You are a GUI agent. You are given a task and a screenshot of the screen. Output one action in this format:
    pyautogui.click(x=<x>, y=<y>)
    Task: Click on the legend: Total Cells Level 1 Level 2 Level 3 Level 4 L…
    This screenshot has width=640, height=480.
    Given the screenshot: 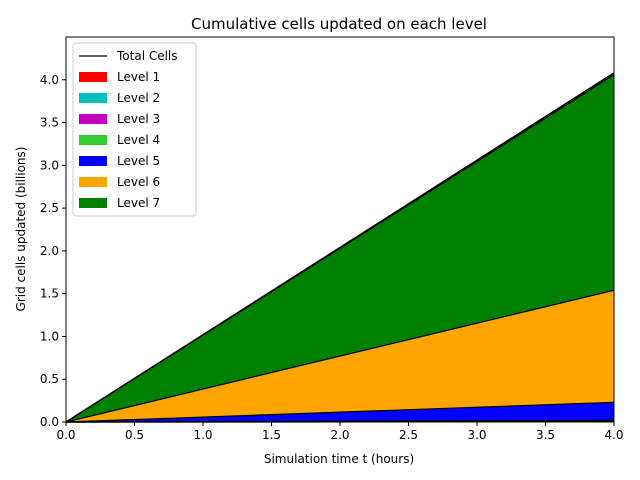 What is the action you would take?
    pyautogui.click(x=134, y=129)
    